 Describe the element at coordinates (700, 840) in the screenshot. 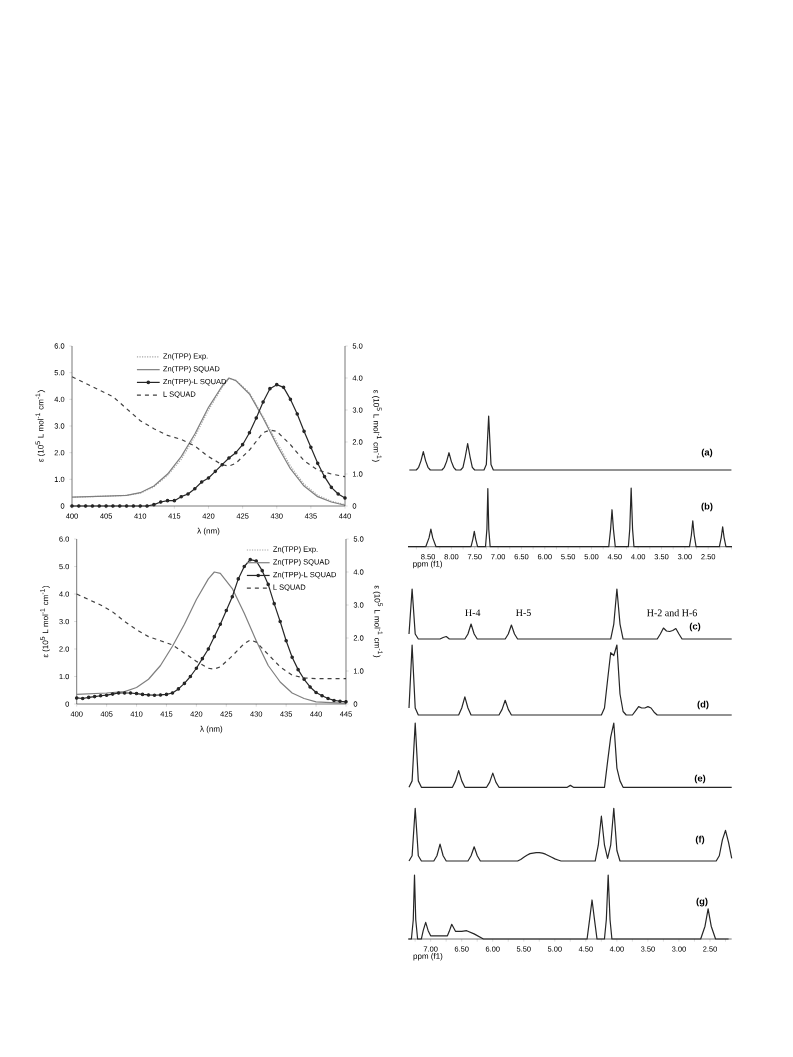

I see `text: (f)` at that location.